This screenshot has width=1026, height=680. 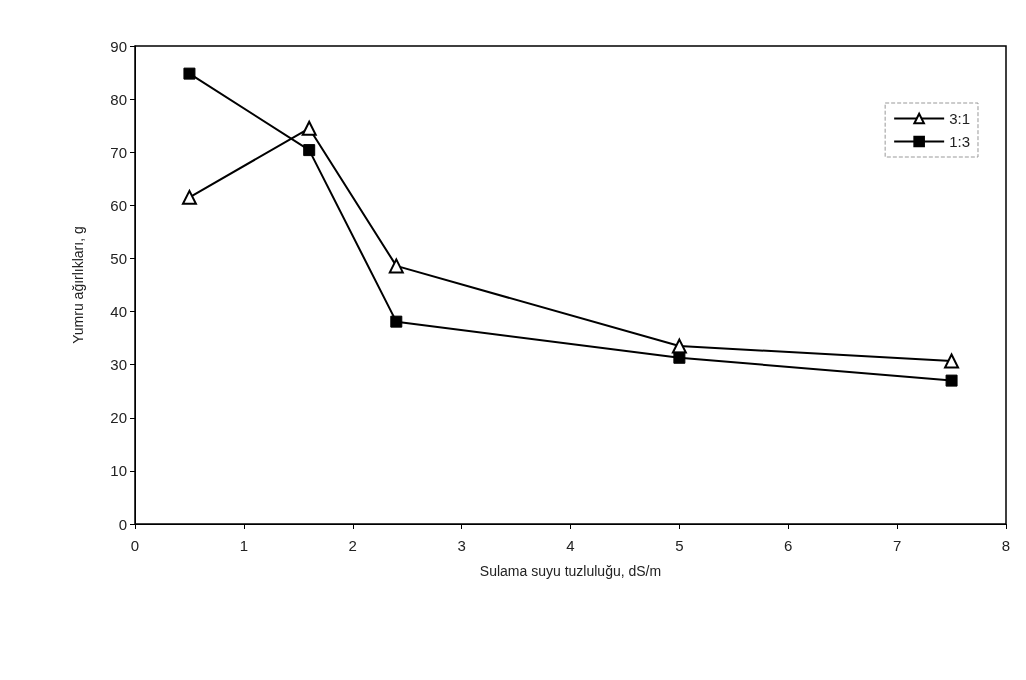 I want to click on x-tick-label: 5, so click(x=679, y=545).